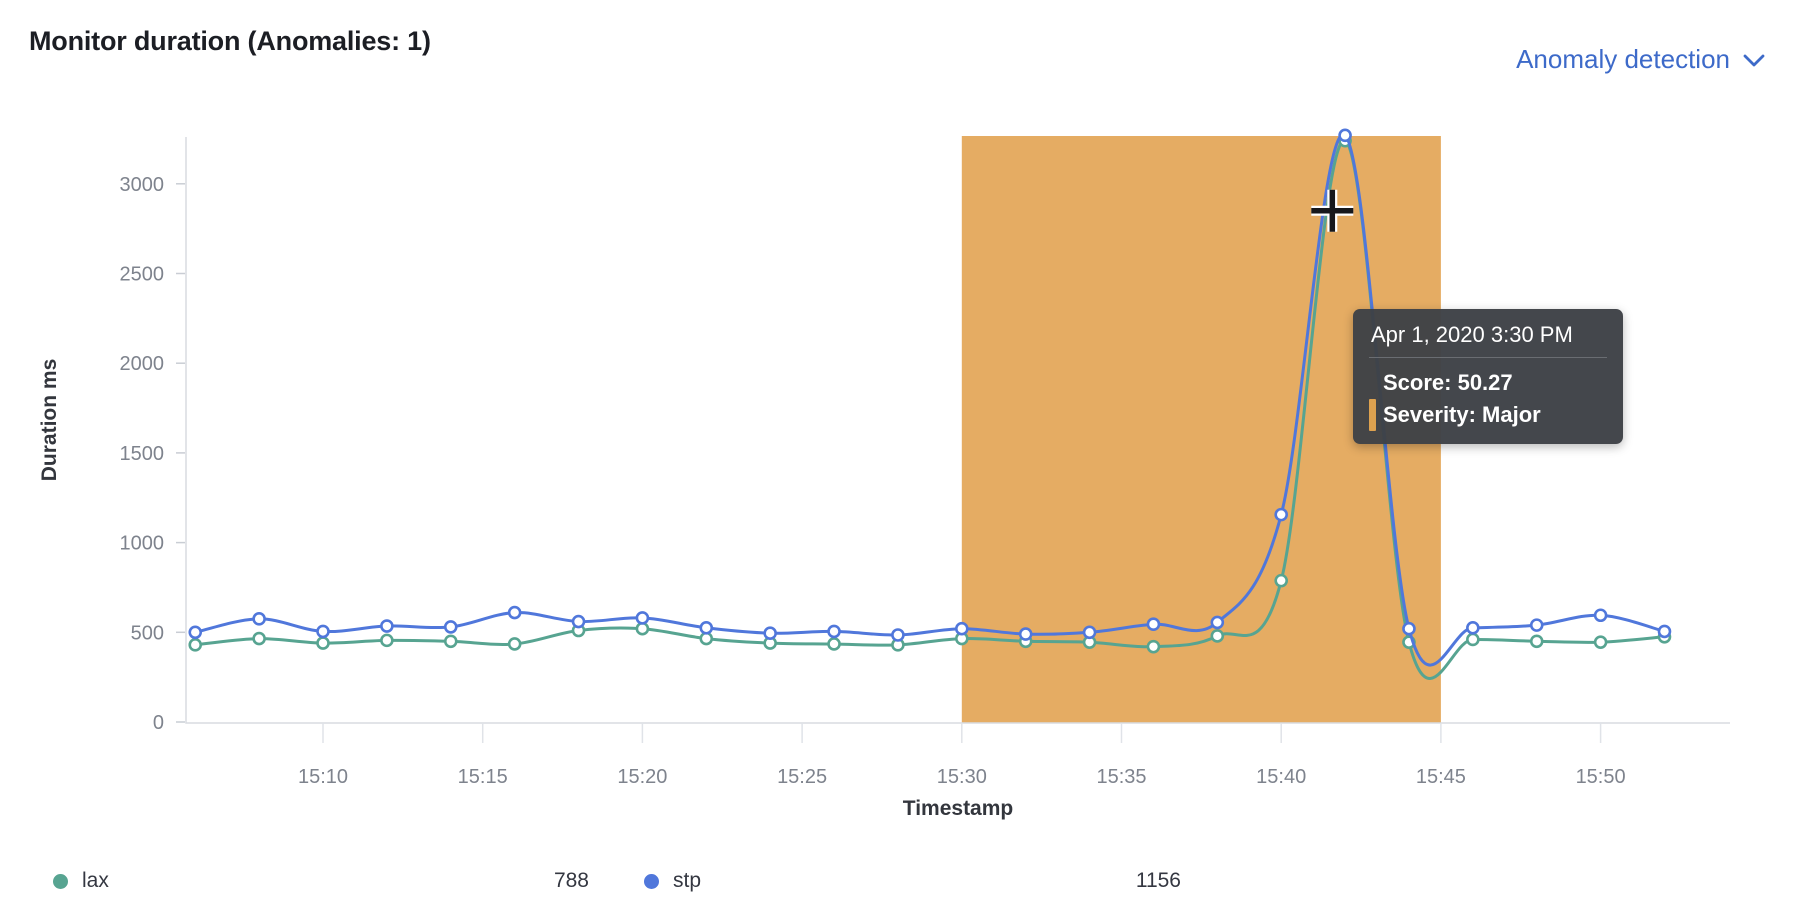  What do you see at coordinates (1372, 415) in the screenshot?
I see `severity-marker` at bounding box center [1372, 415].